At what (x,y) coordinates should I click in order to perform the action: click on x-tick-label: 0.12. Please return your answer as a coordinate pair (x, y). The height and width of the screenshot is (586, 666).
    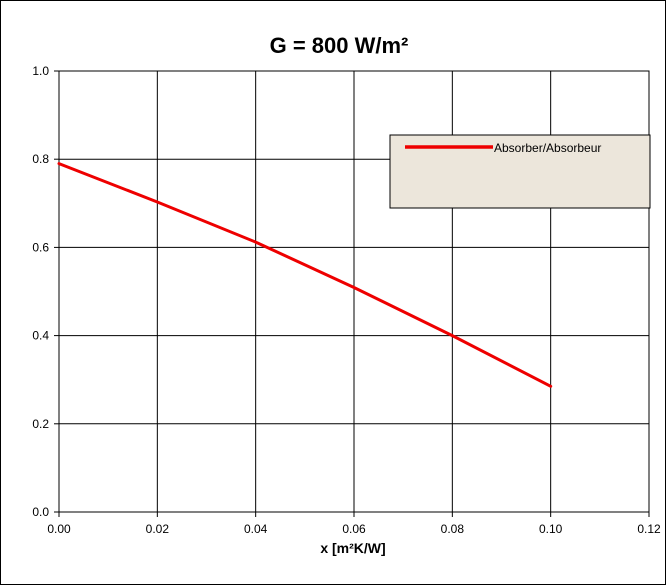
    Looking at the image, I should click on (649, 529).